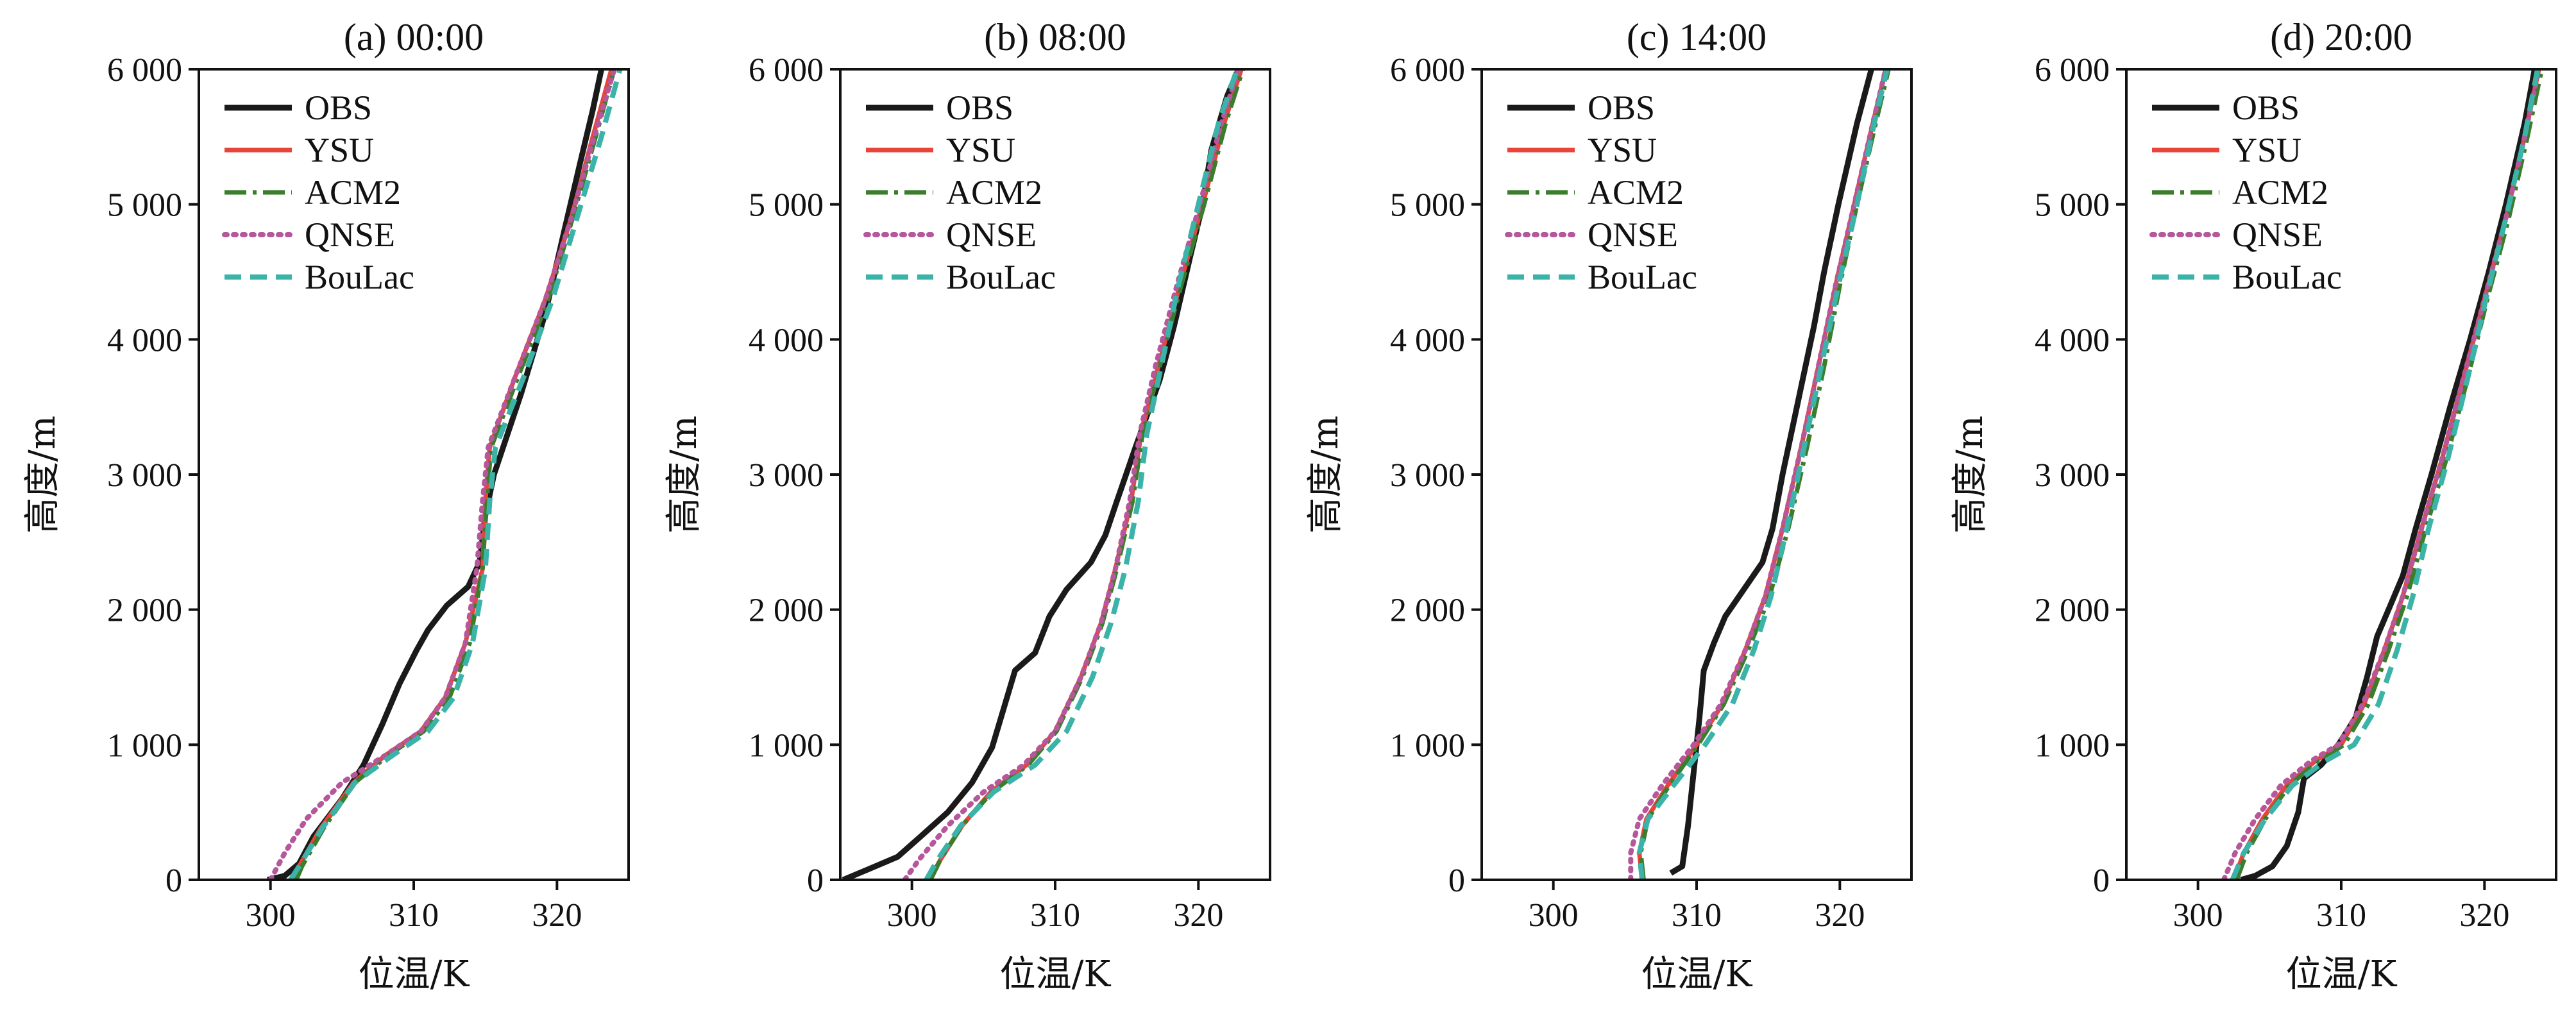  What do you see at coordinates (1055, 37) in the screenshot?
I see `panel-title: (b) 08:00` at bounding box center [1055, 37].